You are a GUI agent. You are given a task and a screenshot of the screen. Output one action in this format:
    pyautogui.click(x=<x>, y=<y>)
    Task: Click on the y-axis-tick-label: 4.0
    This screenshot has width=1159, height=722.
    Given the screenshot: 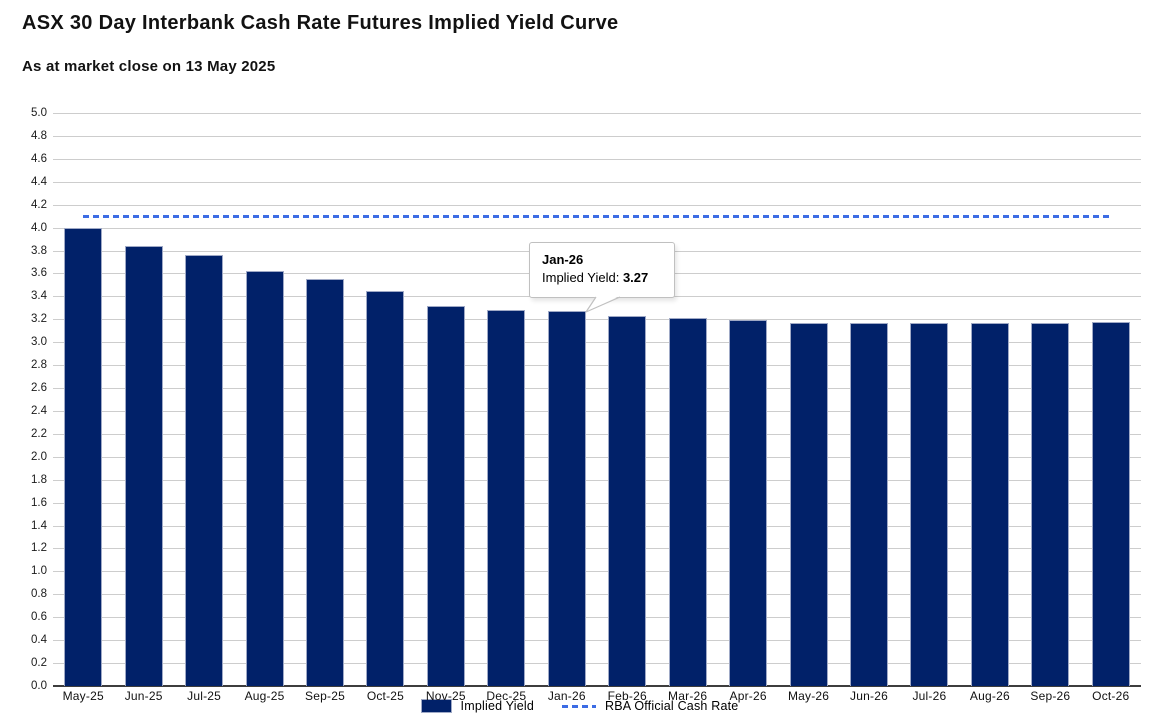 What is the action you would take?
    pyautogui.click(x=39, y=227)
    